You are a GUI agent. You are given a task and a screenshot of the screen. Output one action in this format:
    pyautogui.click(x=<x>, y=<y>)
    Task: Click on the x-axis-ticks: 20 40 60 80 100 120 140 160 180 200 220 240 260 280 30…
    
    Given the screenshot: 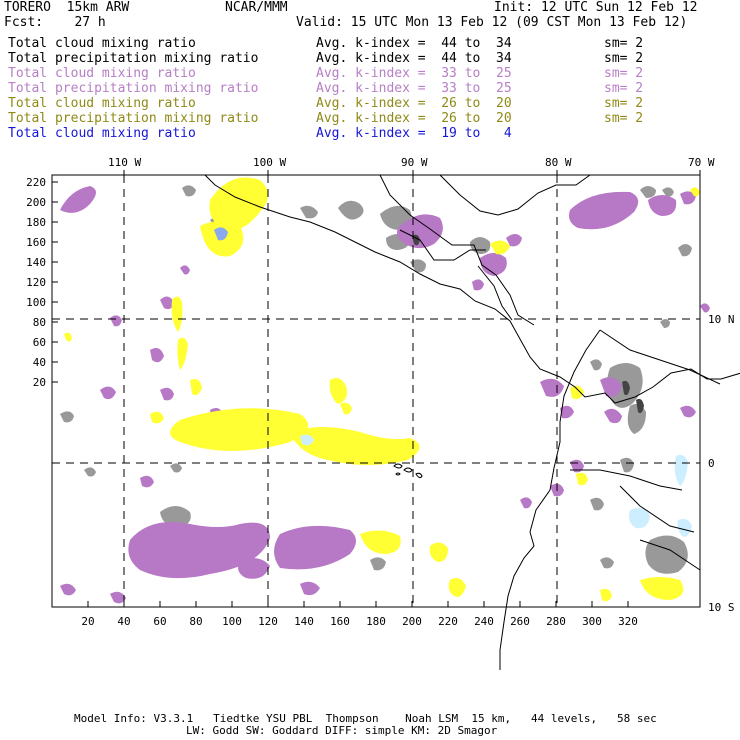 What is the action you would take?
    pyautogui.click(x=359, y=614)
    